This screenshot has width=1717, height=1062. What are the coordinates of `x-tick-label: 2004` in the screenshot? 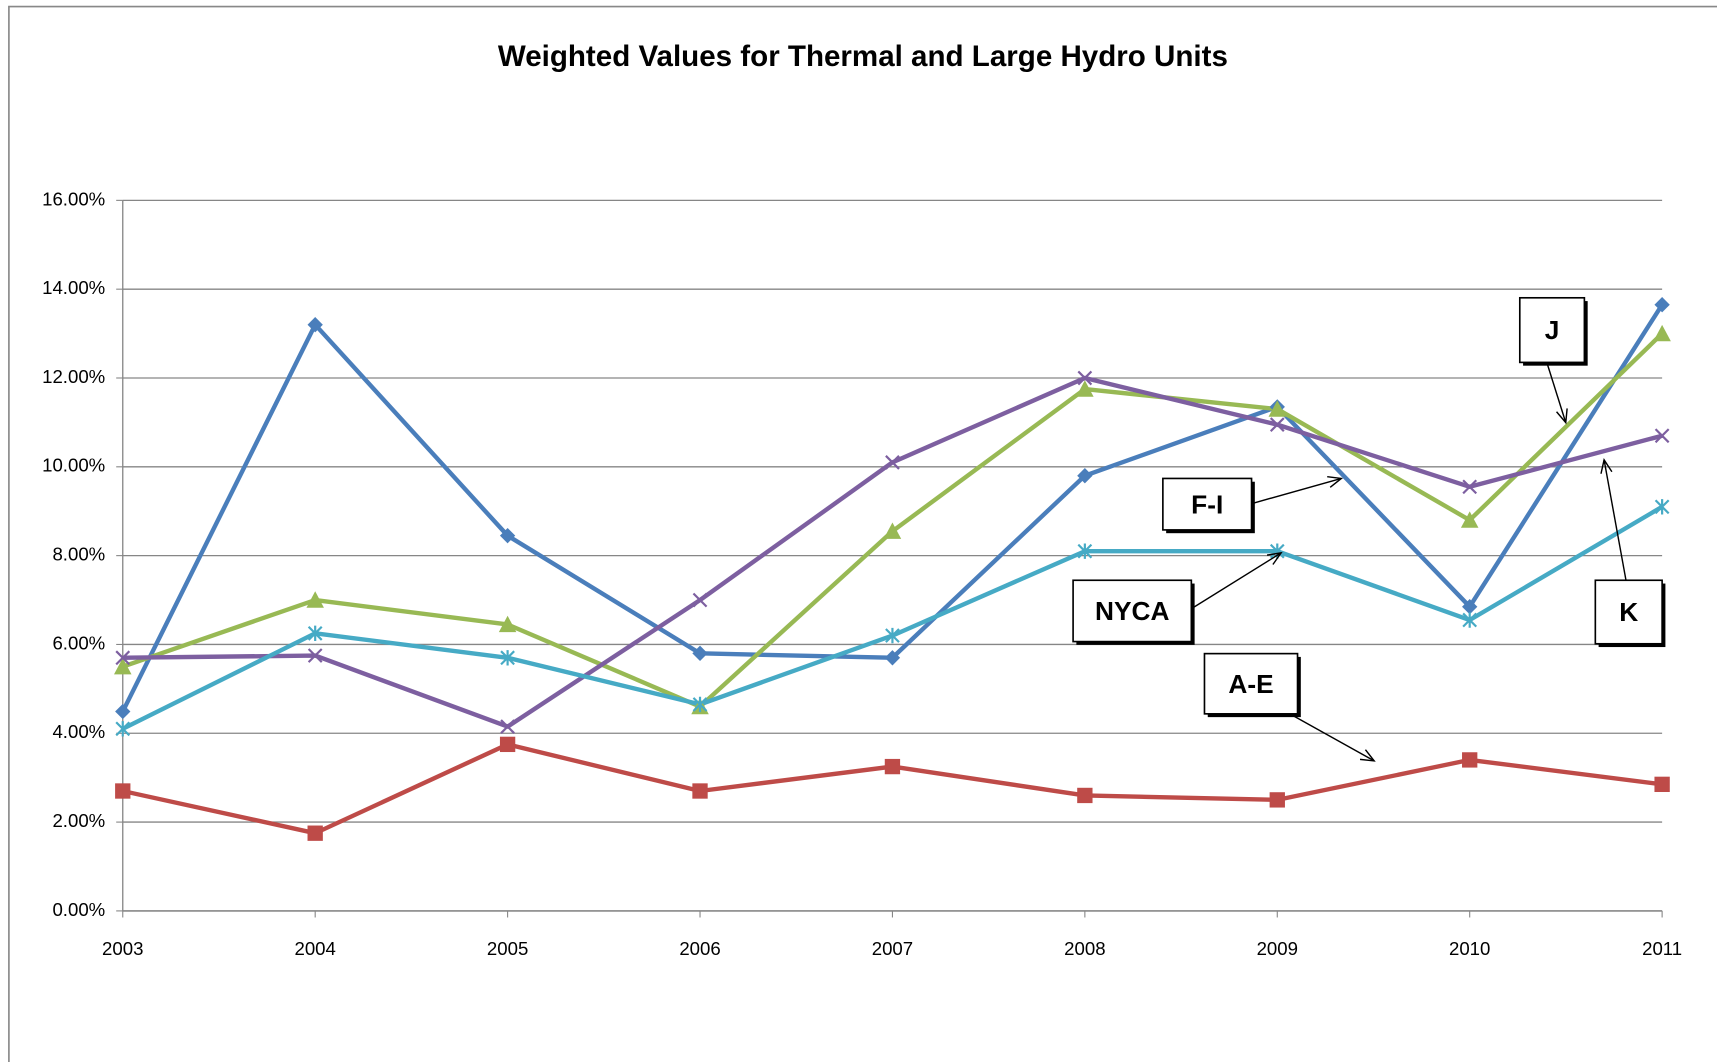 It's located at (314, 948).